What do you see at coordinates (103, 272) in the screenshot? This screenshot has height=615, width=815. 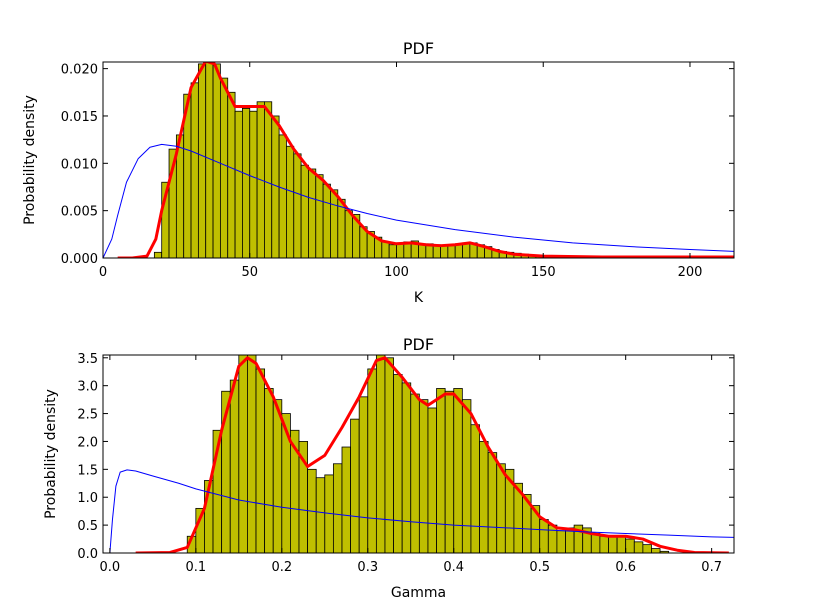 I see `x-tick-label: 0` at bounding box center [103, 272].